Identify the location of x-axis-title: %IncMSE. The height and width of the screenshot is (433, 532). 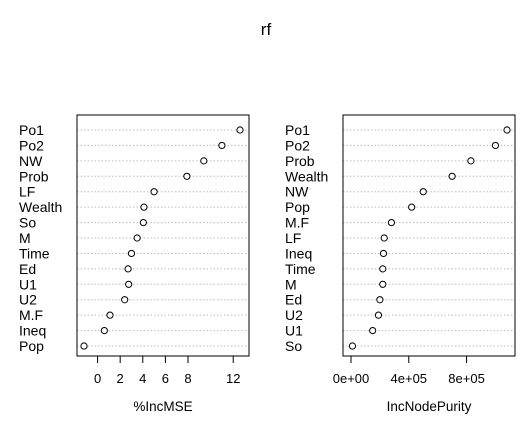
(162, 406).